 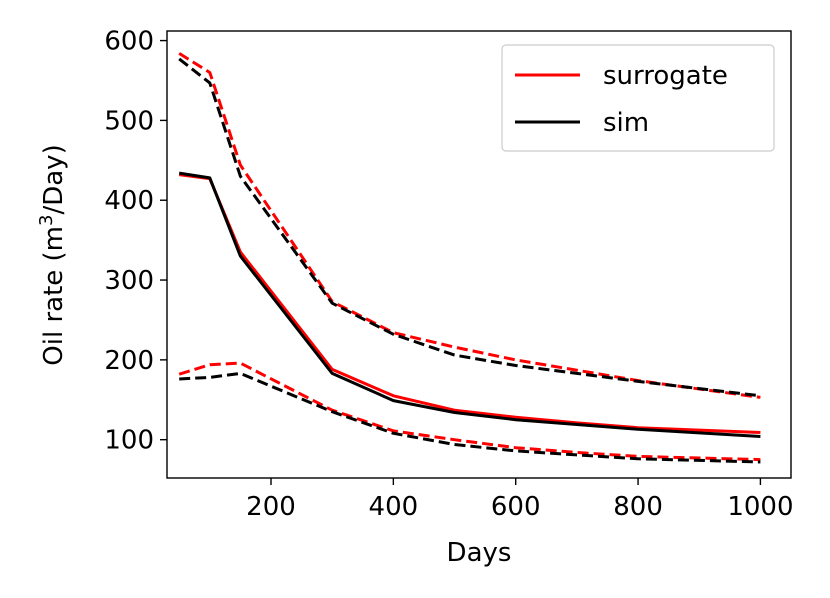 What do you see at coordinates (129, 281) in the screenshot?
I see `y-tick-label: 300` at bounding box center [129, 281].